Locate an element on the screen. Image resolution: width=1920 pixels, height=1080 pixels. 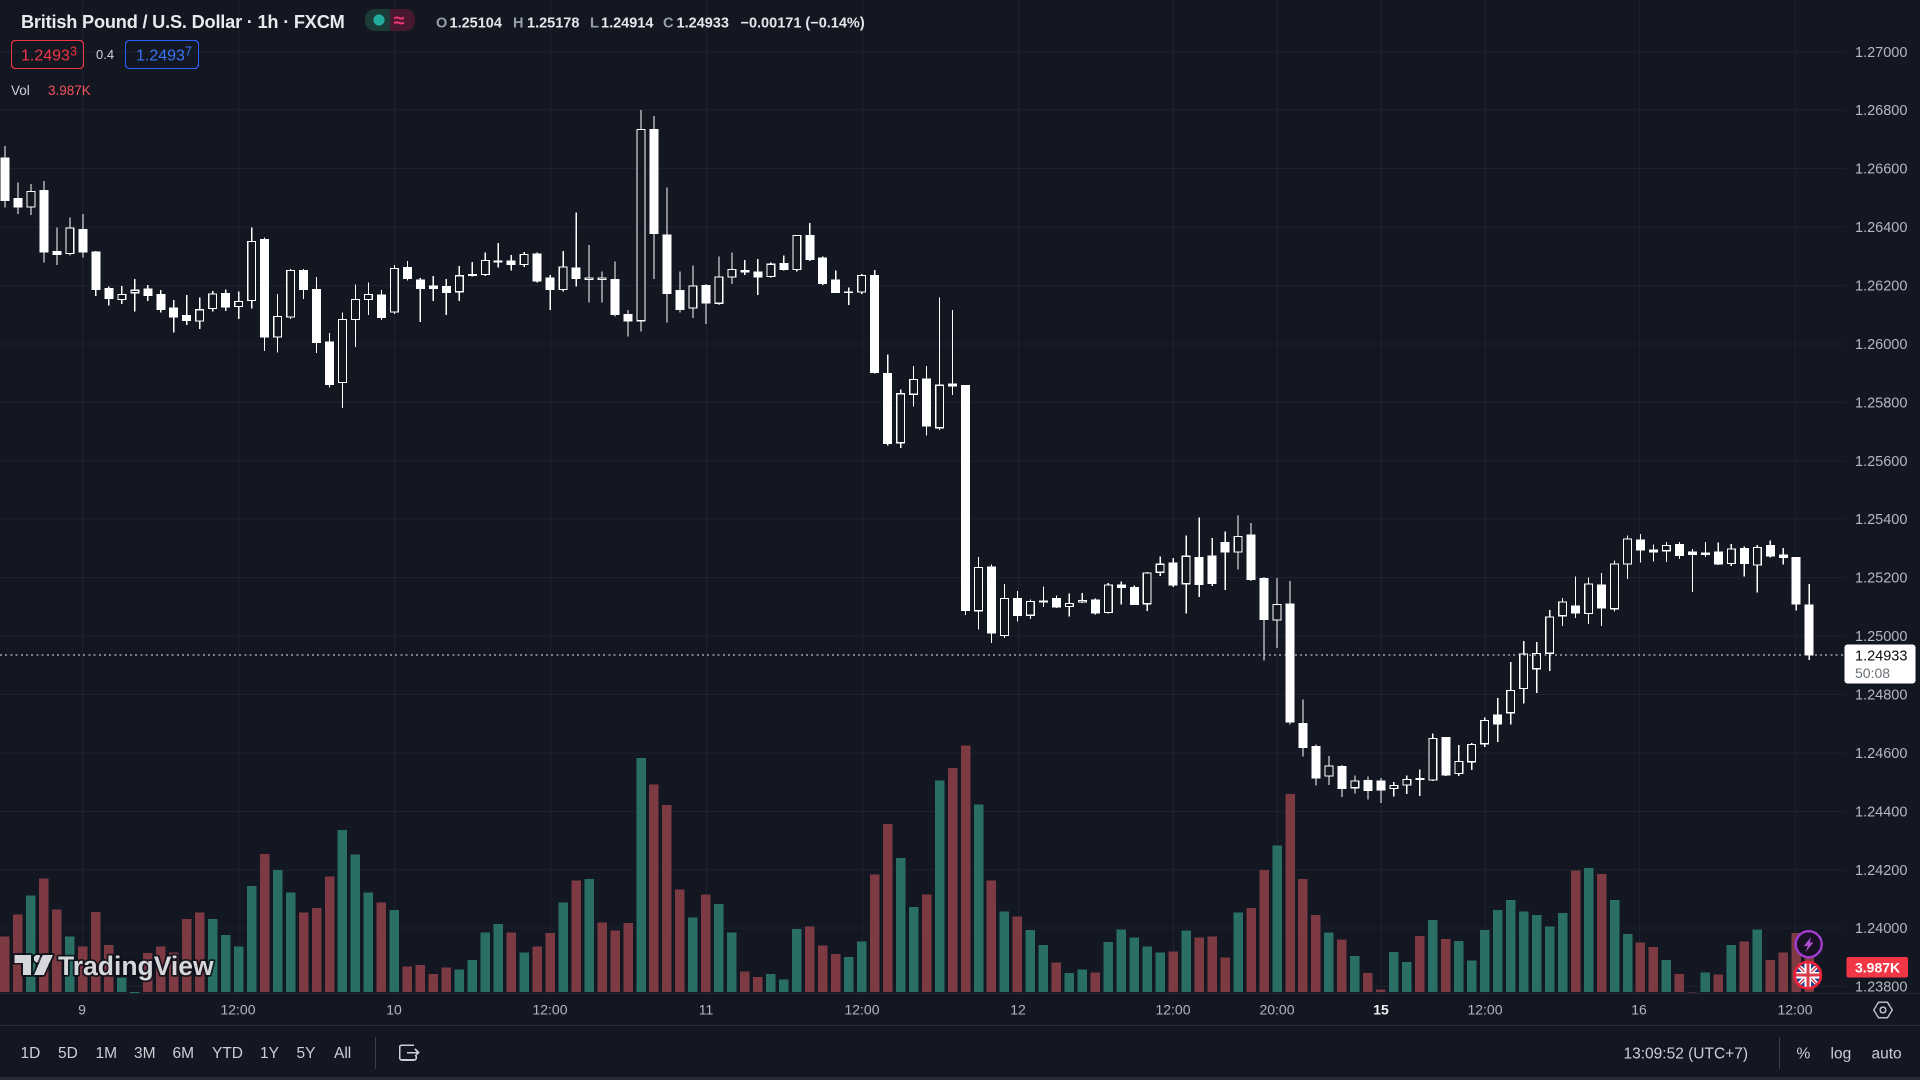
svg-text: 1Y is located at coordinates (269, 1053).